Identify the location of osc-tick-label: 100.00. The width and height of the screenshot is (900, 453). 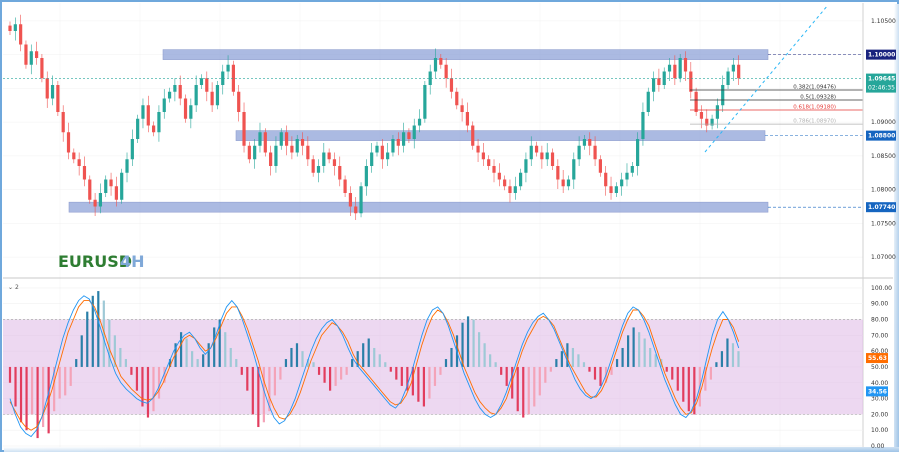
(881, 288).